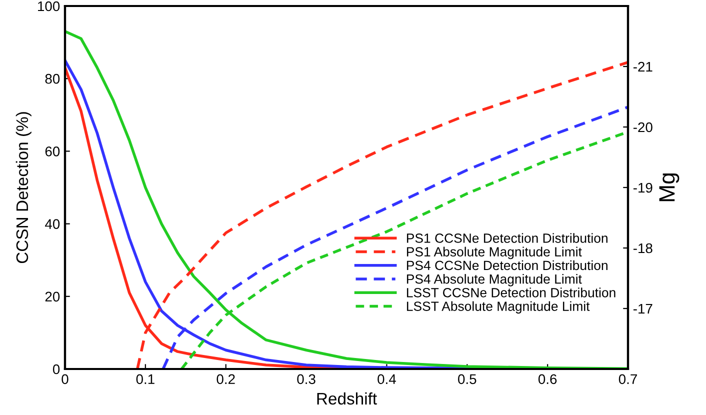 Image resolution: width=706 pixels, height=415 pixels. Describe the element at coordinates (347, 398) in the screenshot. I see `x-axis-title: Redshift` at that location.